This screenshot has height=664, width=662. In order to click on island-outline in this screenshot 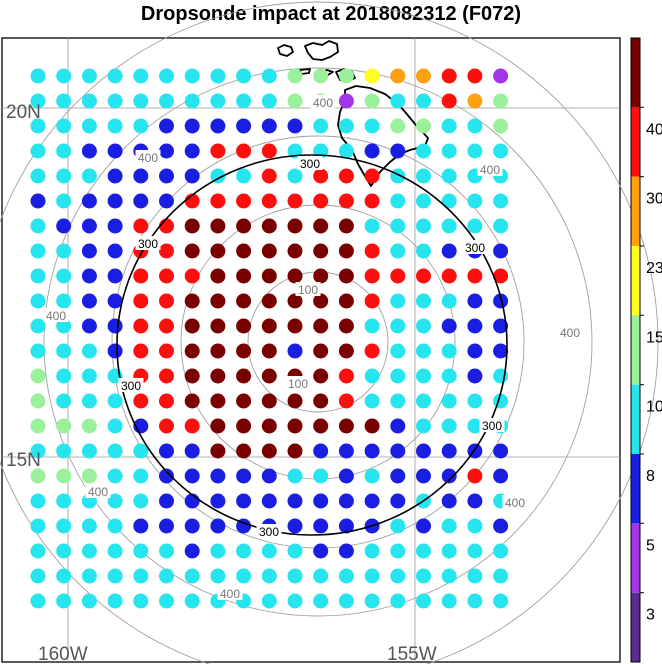, I will do `click(285, 50)`.